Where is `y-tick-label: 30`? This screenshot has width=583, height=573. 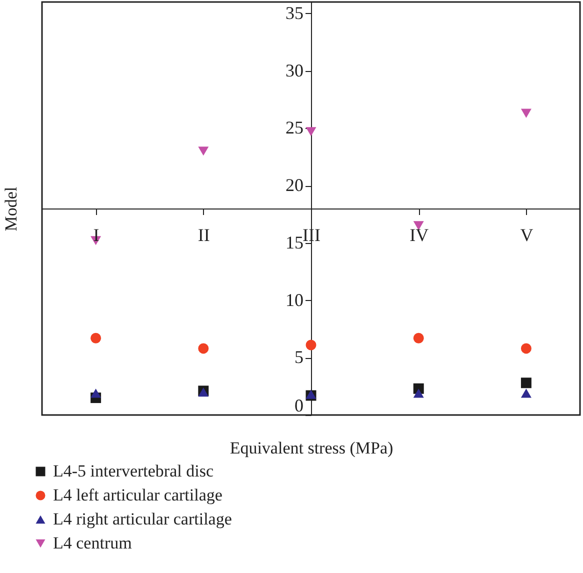 y-tick-label: 30 is located at coordinates (295, 70).